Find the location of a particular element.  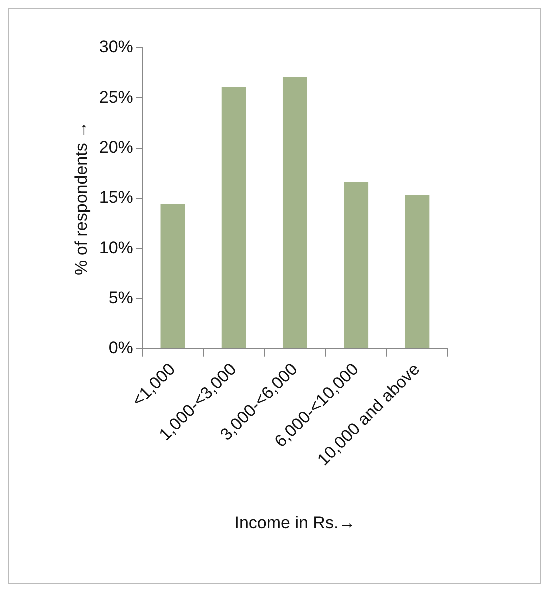

x-axis-title: Income in Rs.→ is located at coordinates (295, 522).